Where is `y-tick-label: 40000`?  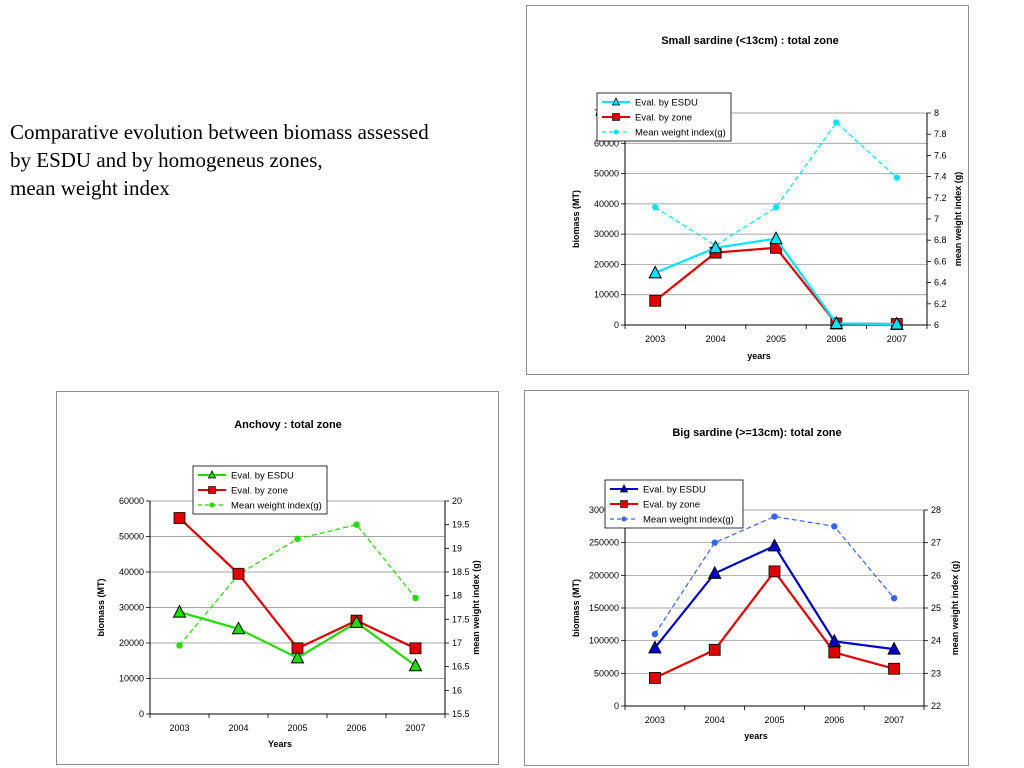 y-tick-label: 40000 is located at coordinates (131, 572).